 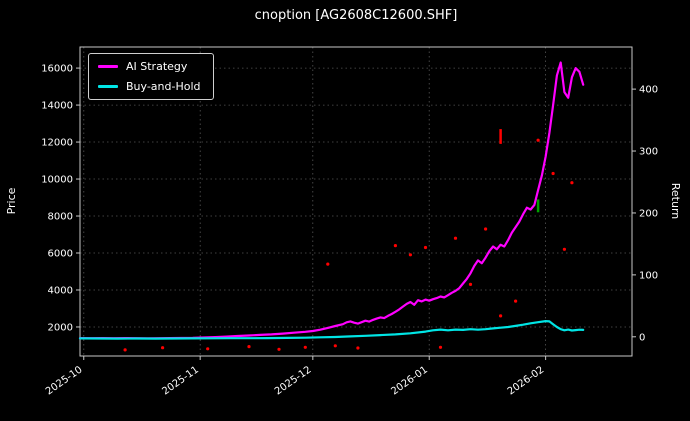 What do you see at coordinates (64, 380) in the screenshot?
I see `svg-text: 2025-10` at bounding box center [64, 380].